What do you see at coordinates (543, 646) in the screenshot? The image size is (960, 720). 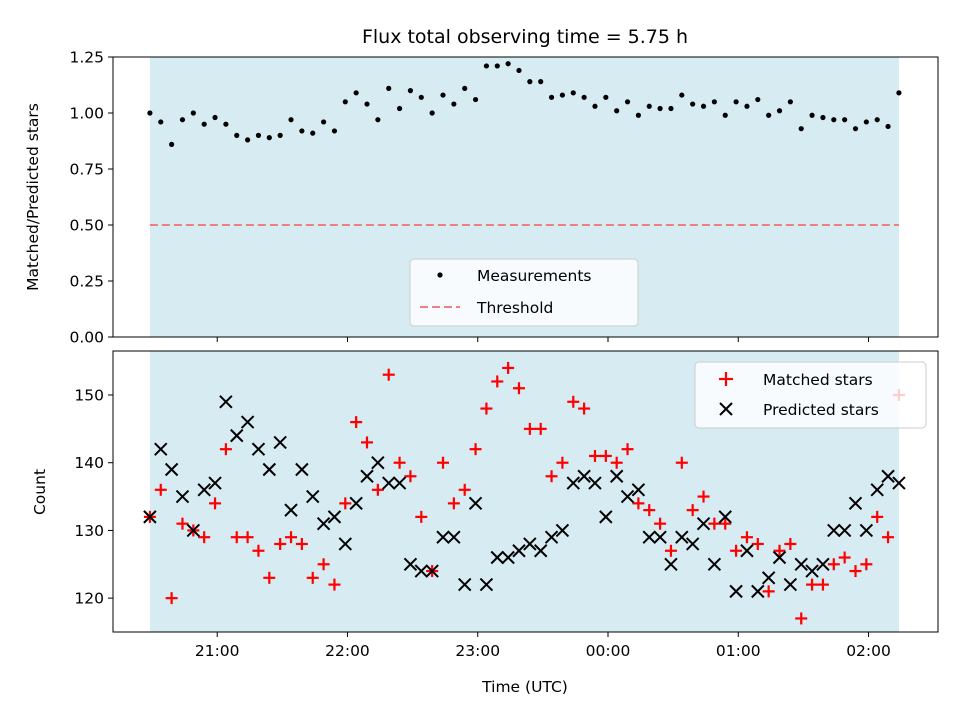 I see `bottom-x-axis: 21:00 22:00 23:00 00:00 01:00 02:00` at bounding box center [543, 646].